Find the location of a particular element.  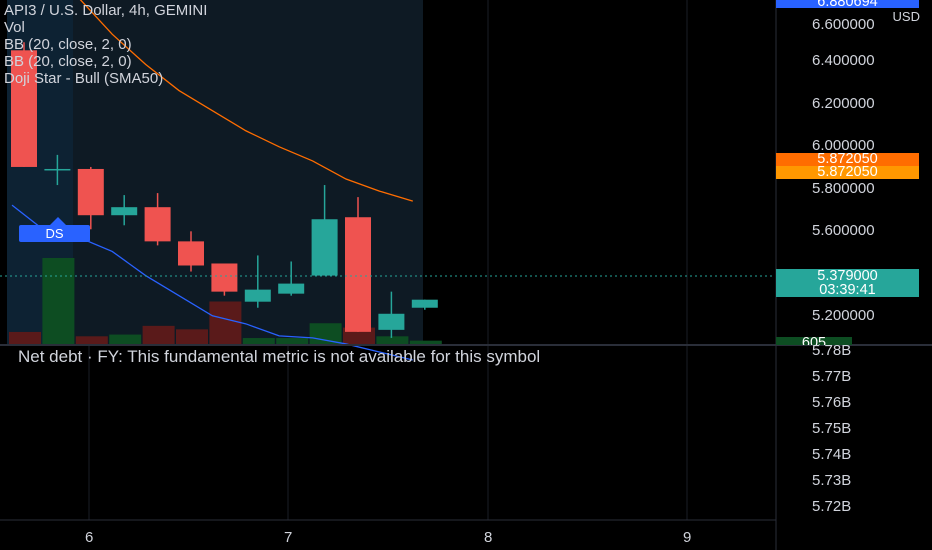

time-label: 9 is located at coordinates (687, 537).